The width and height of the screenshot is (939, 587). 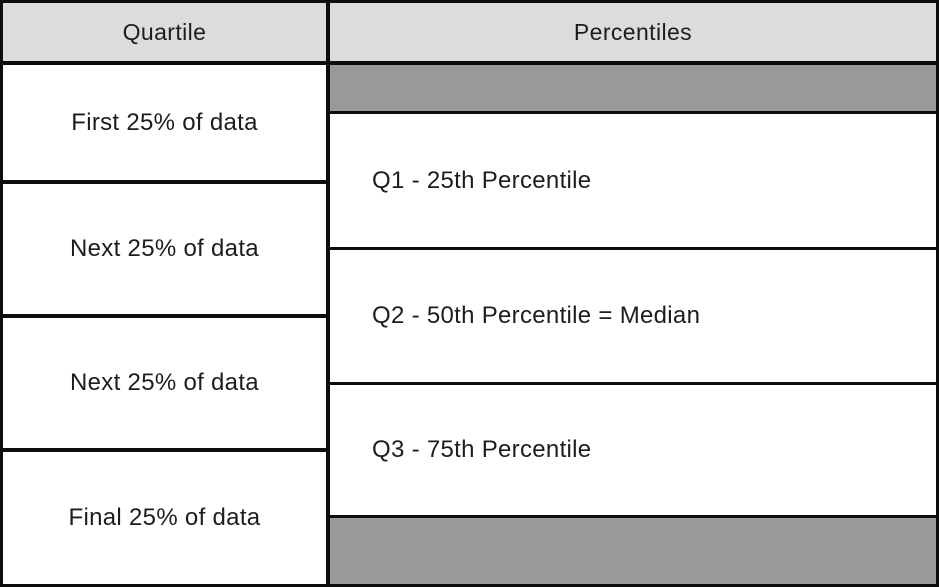 I want to click on quartile-row-next-25-a: Next 25% of data, so click(x=164, y=251).